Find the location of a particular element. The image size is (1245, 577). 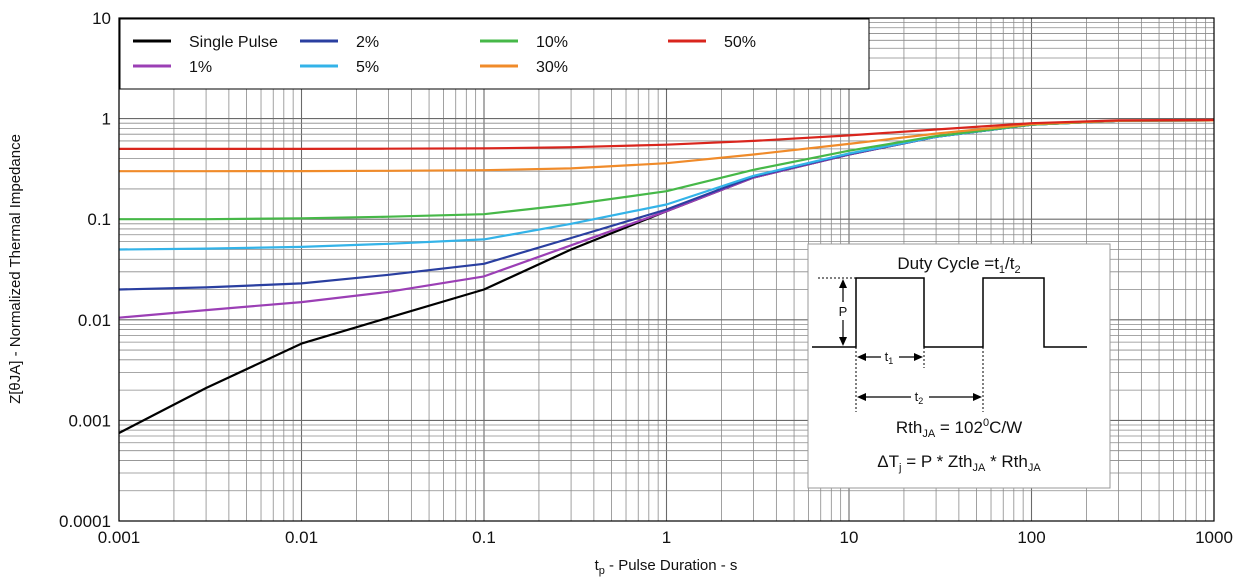

x-tick-label: 100 is located at coordinates (1031, 537).